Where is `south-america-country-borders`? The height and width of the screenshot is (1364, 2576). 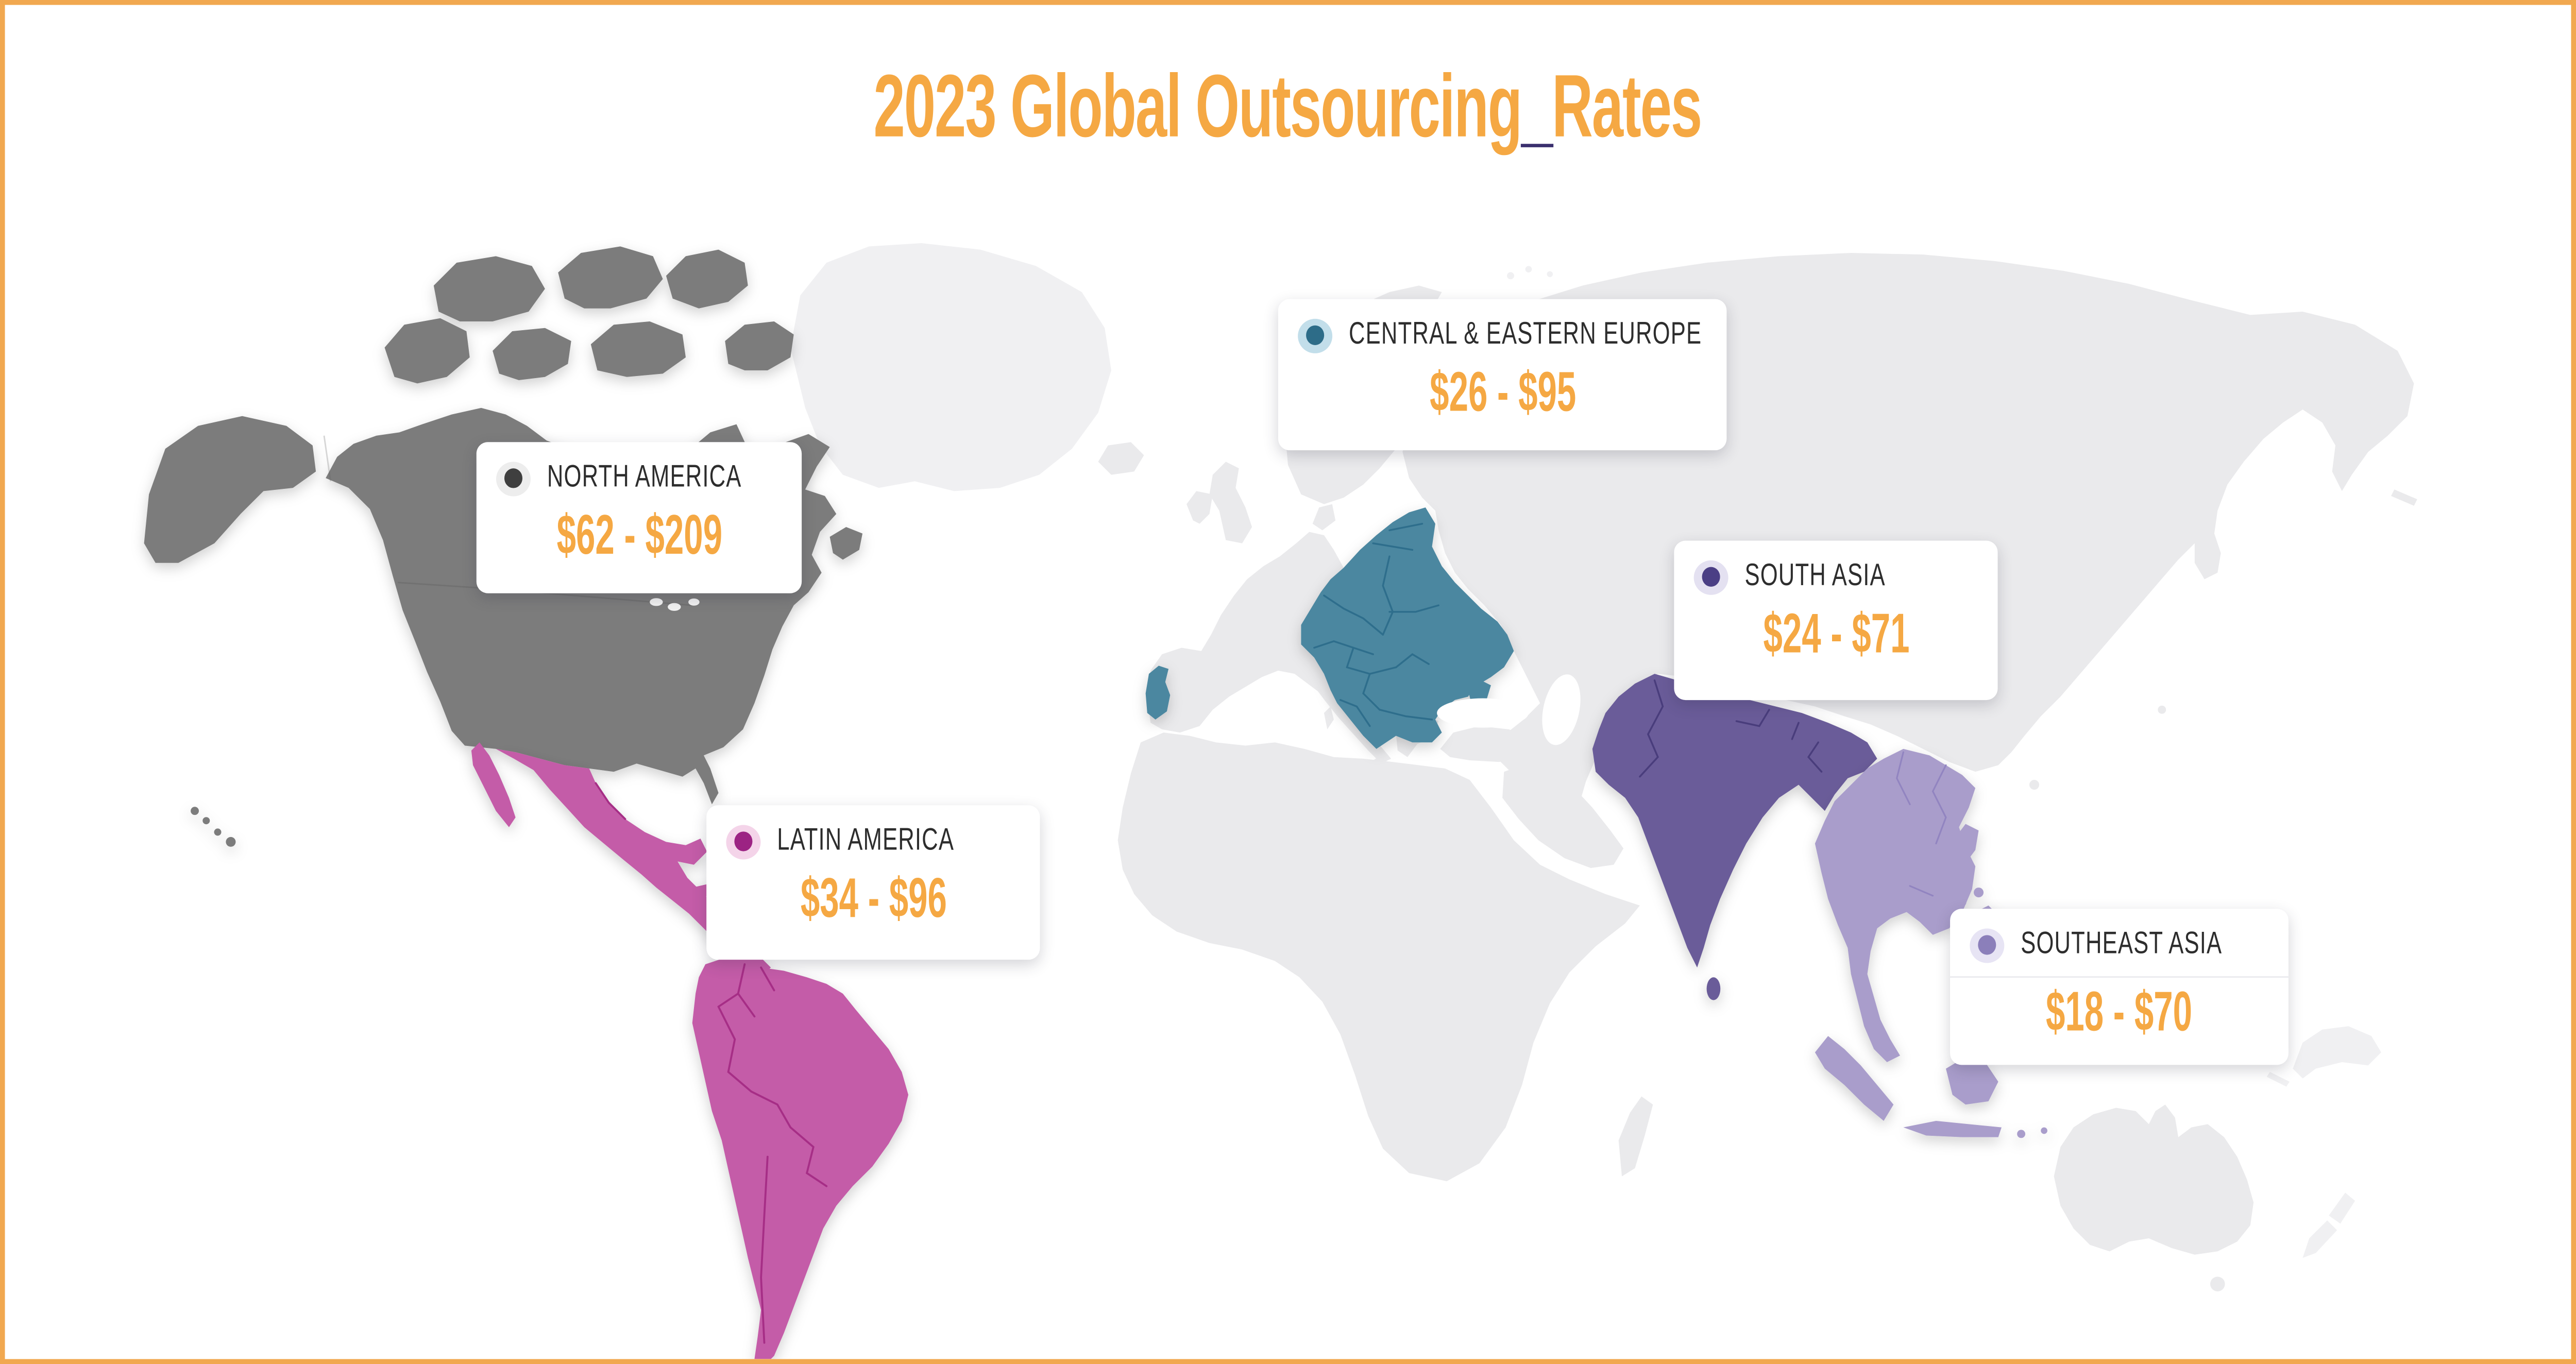 south-america-country-borders is located at coordinates (711, 1063).